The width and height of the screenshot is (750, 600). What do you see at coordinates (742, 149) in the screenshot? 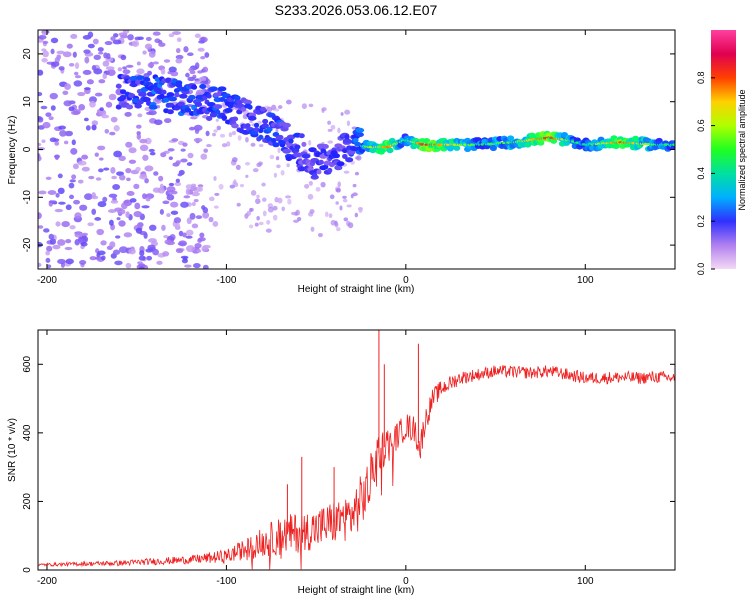
I see `colorbar-label: Normalized spectral amplitude` at bounding box center [742, 149].